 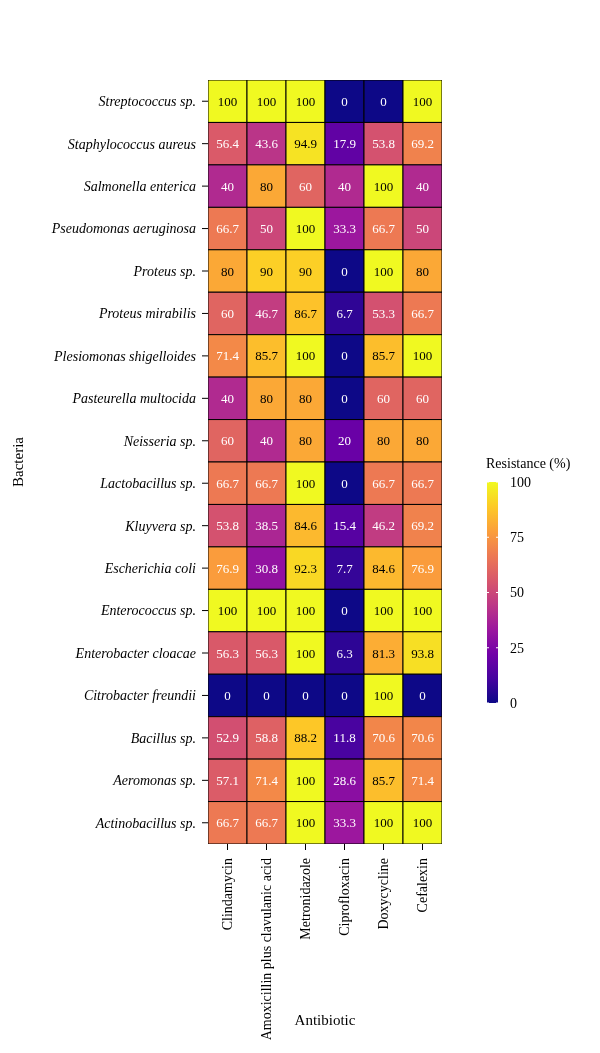 I want to click on color-bar-label: 0, so click(x=513, y=703).